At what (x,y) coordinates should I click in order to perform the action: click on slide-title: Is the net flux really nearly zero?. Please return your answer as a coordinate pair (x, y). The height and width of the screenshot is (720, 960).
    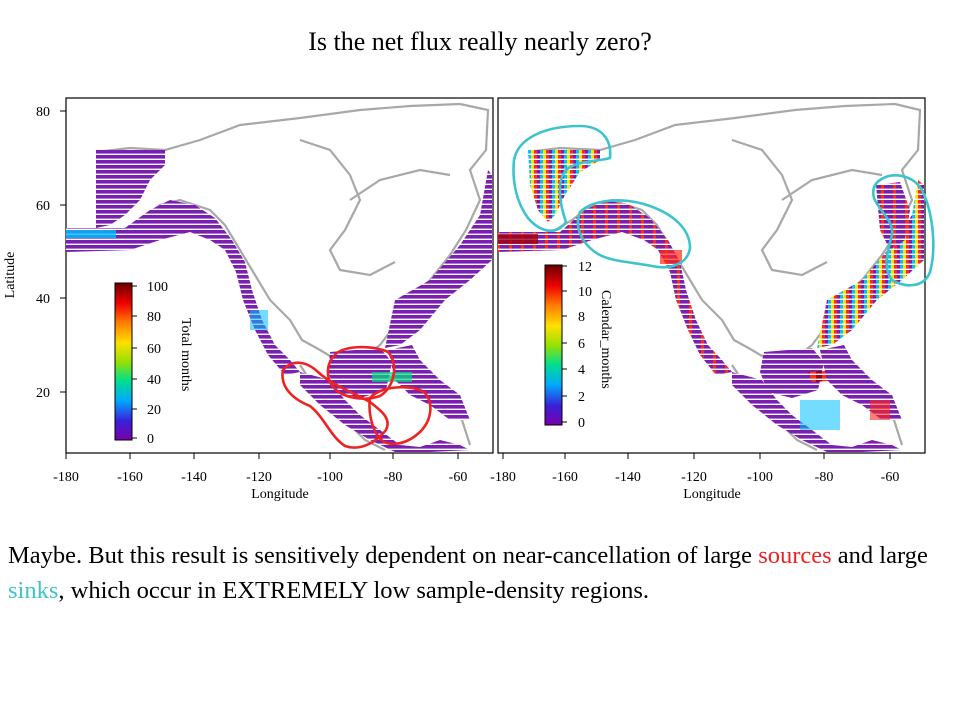
    Looking at the image, I should click on (480, 41).